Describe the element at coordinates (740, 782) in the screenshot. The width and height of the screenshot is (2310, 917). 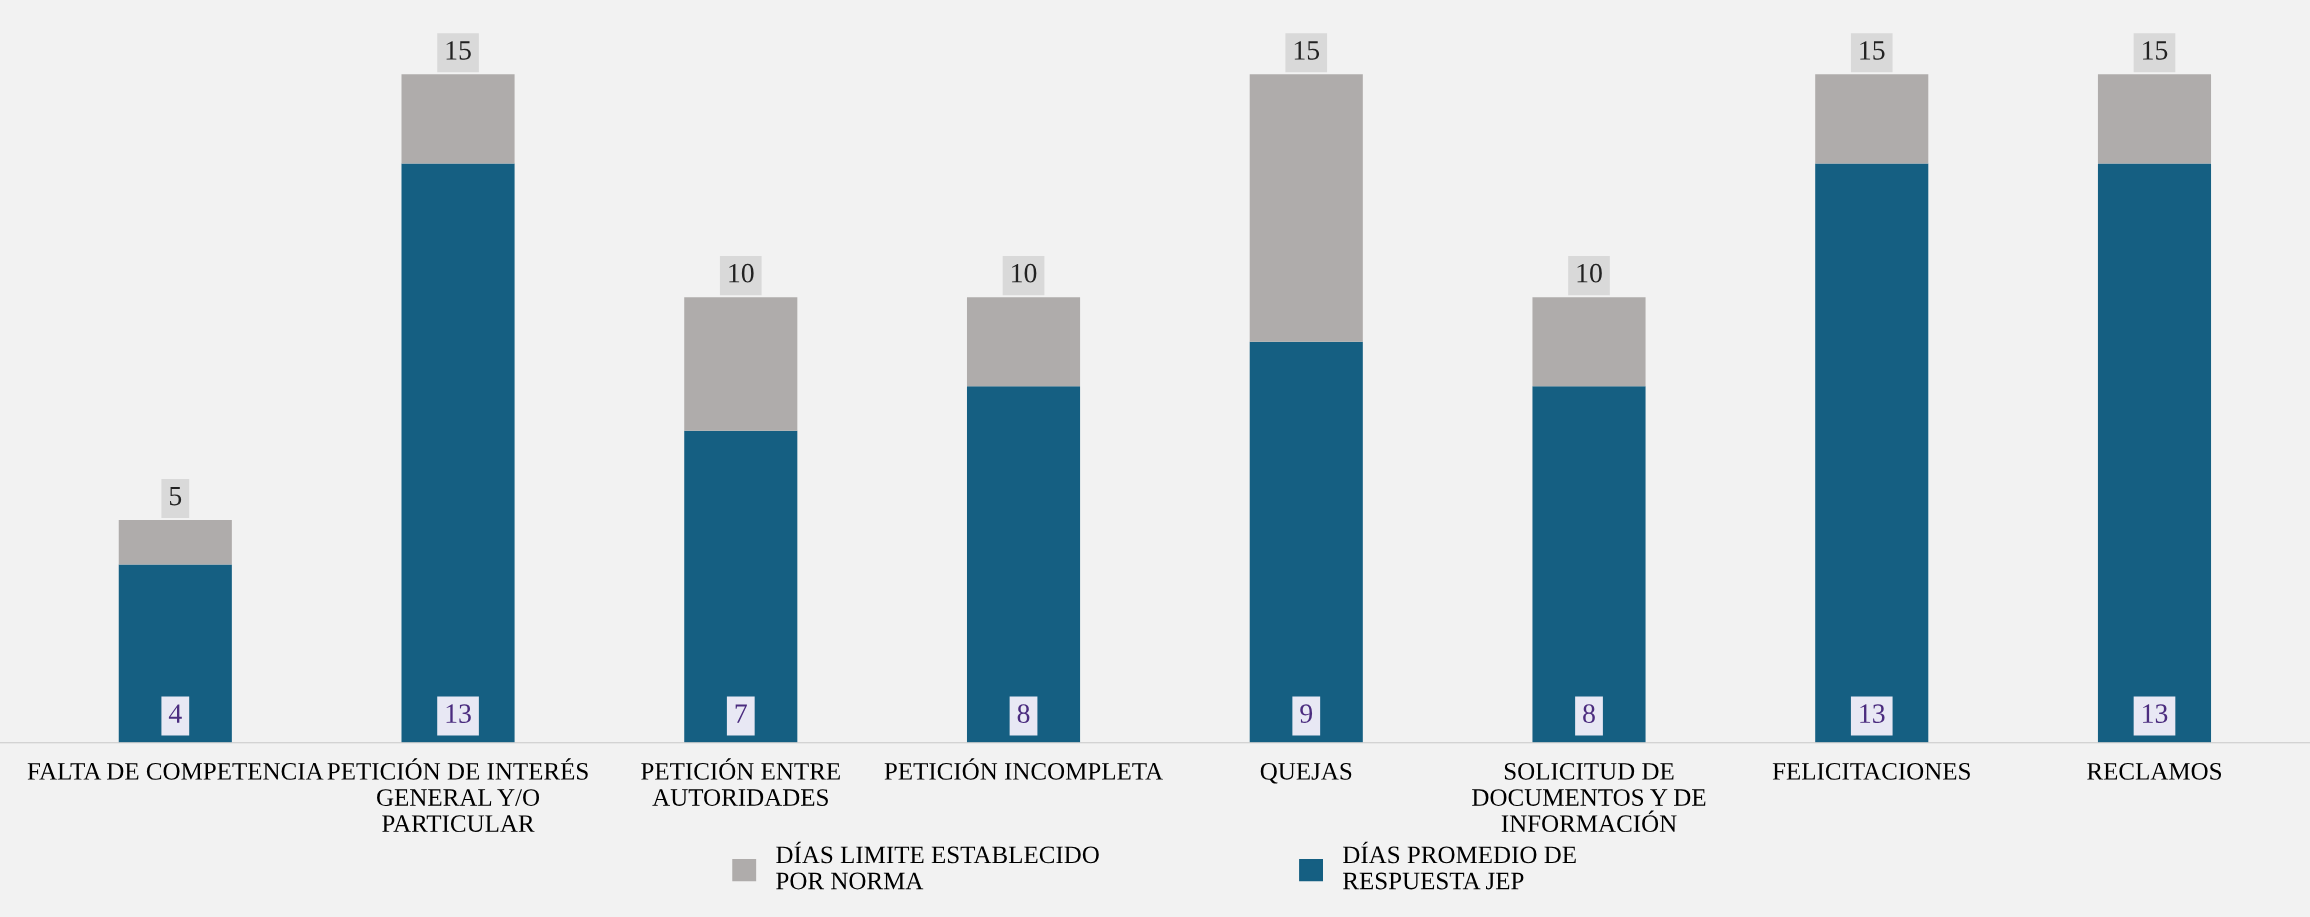
I see `x-tick-label: PETICIÓN ENTRE AUTORIDADES` at that location.